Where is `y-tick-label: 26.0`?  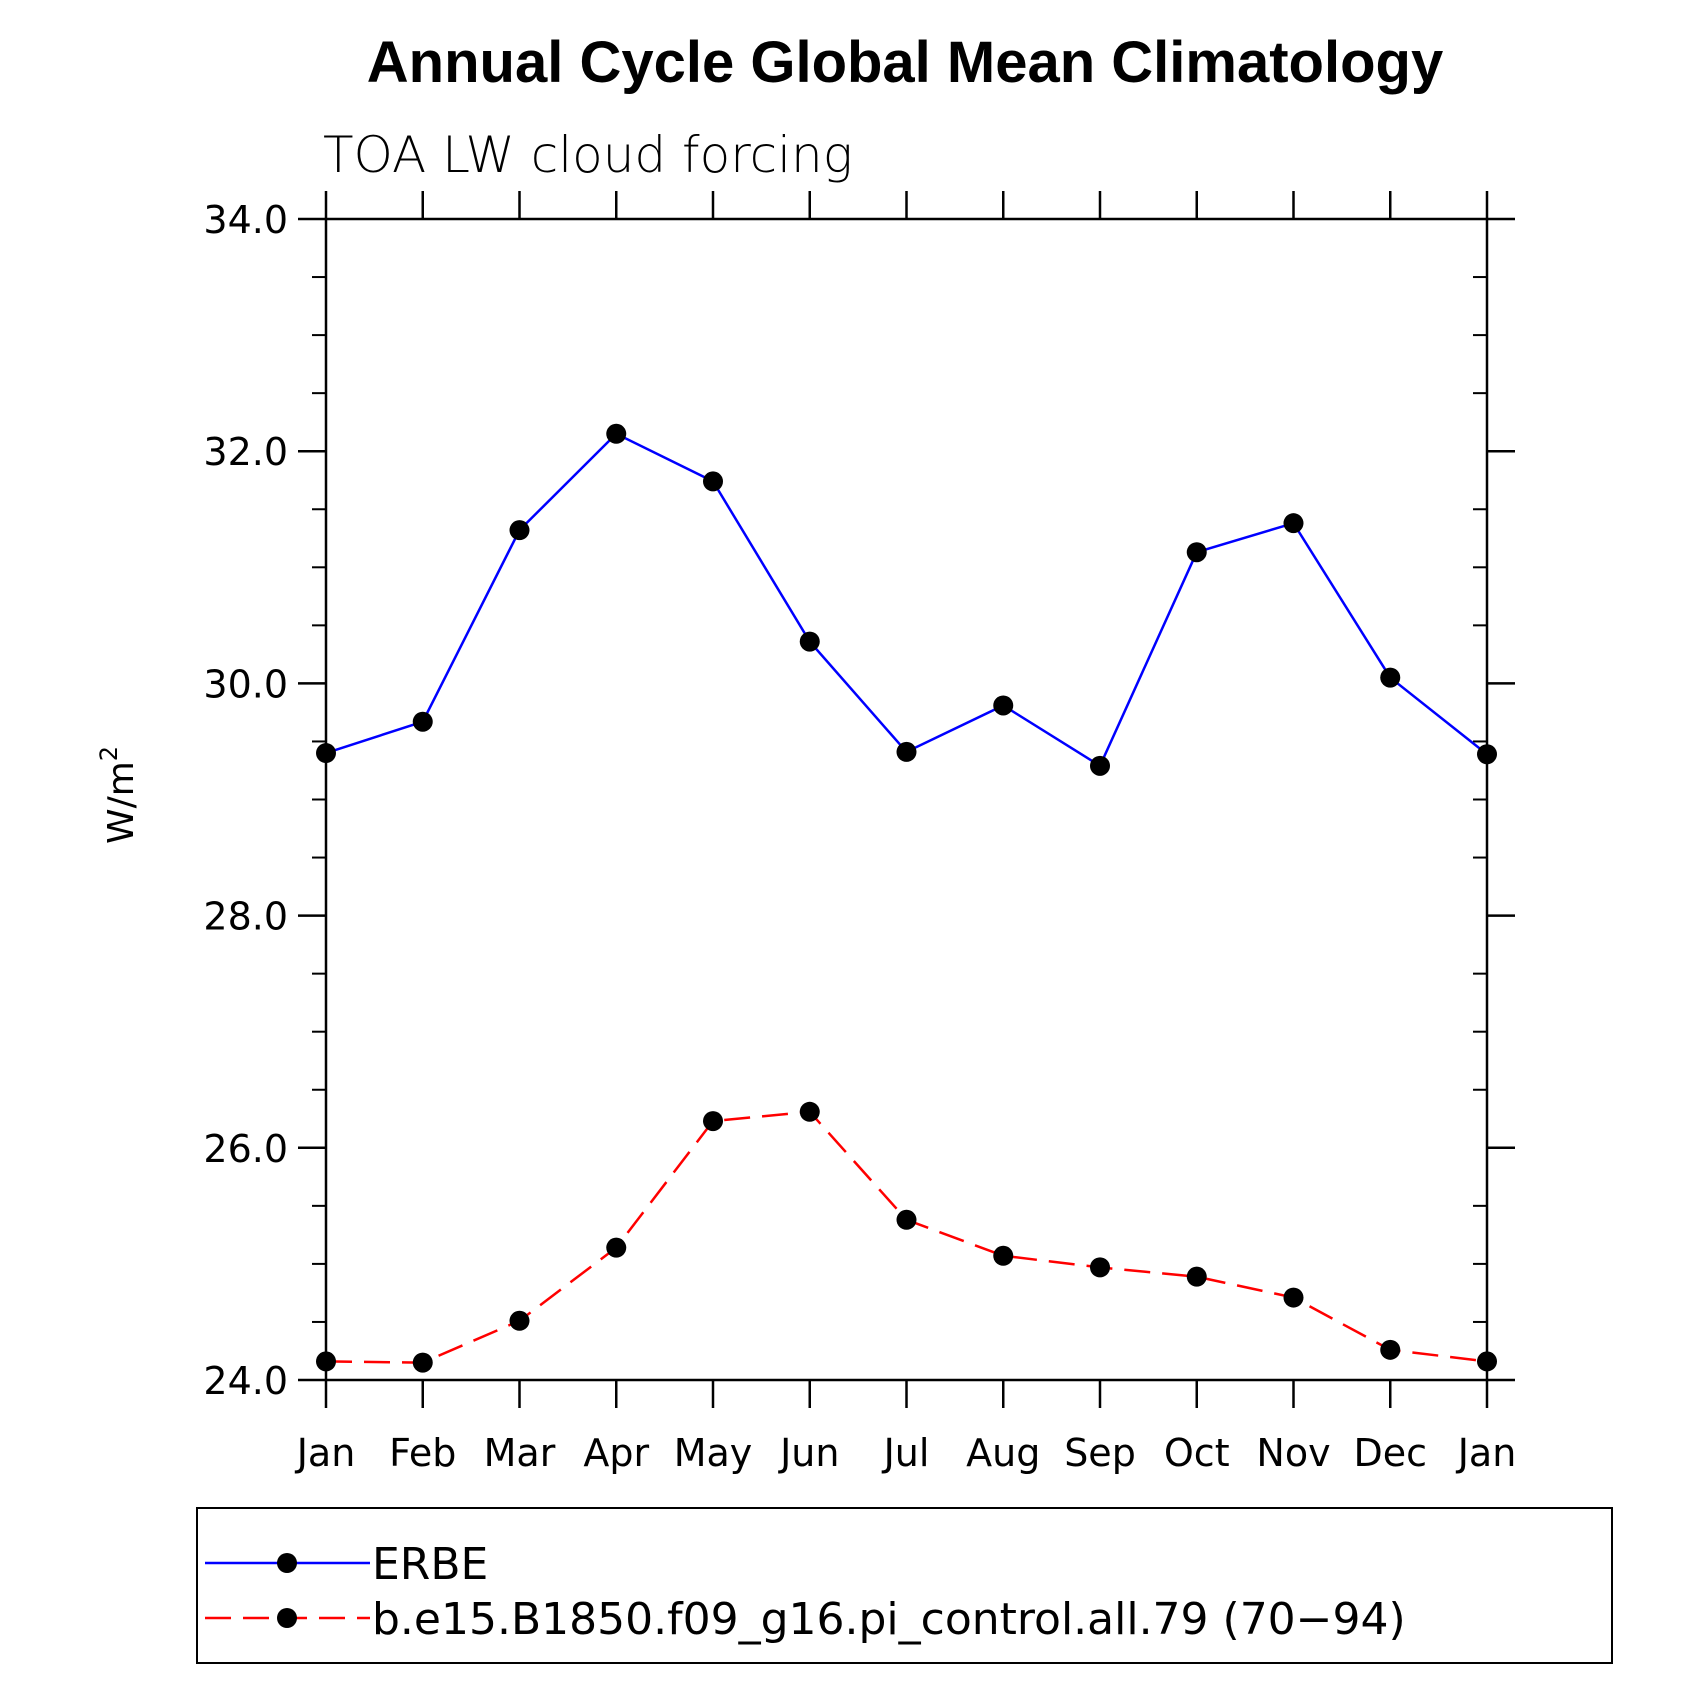
y-tick-label: 26.0 is located at coordinates (245, 1149).